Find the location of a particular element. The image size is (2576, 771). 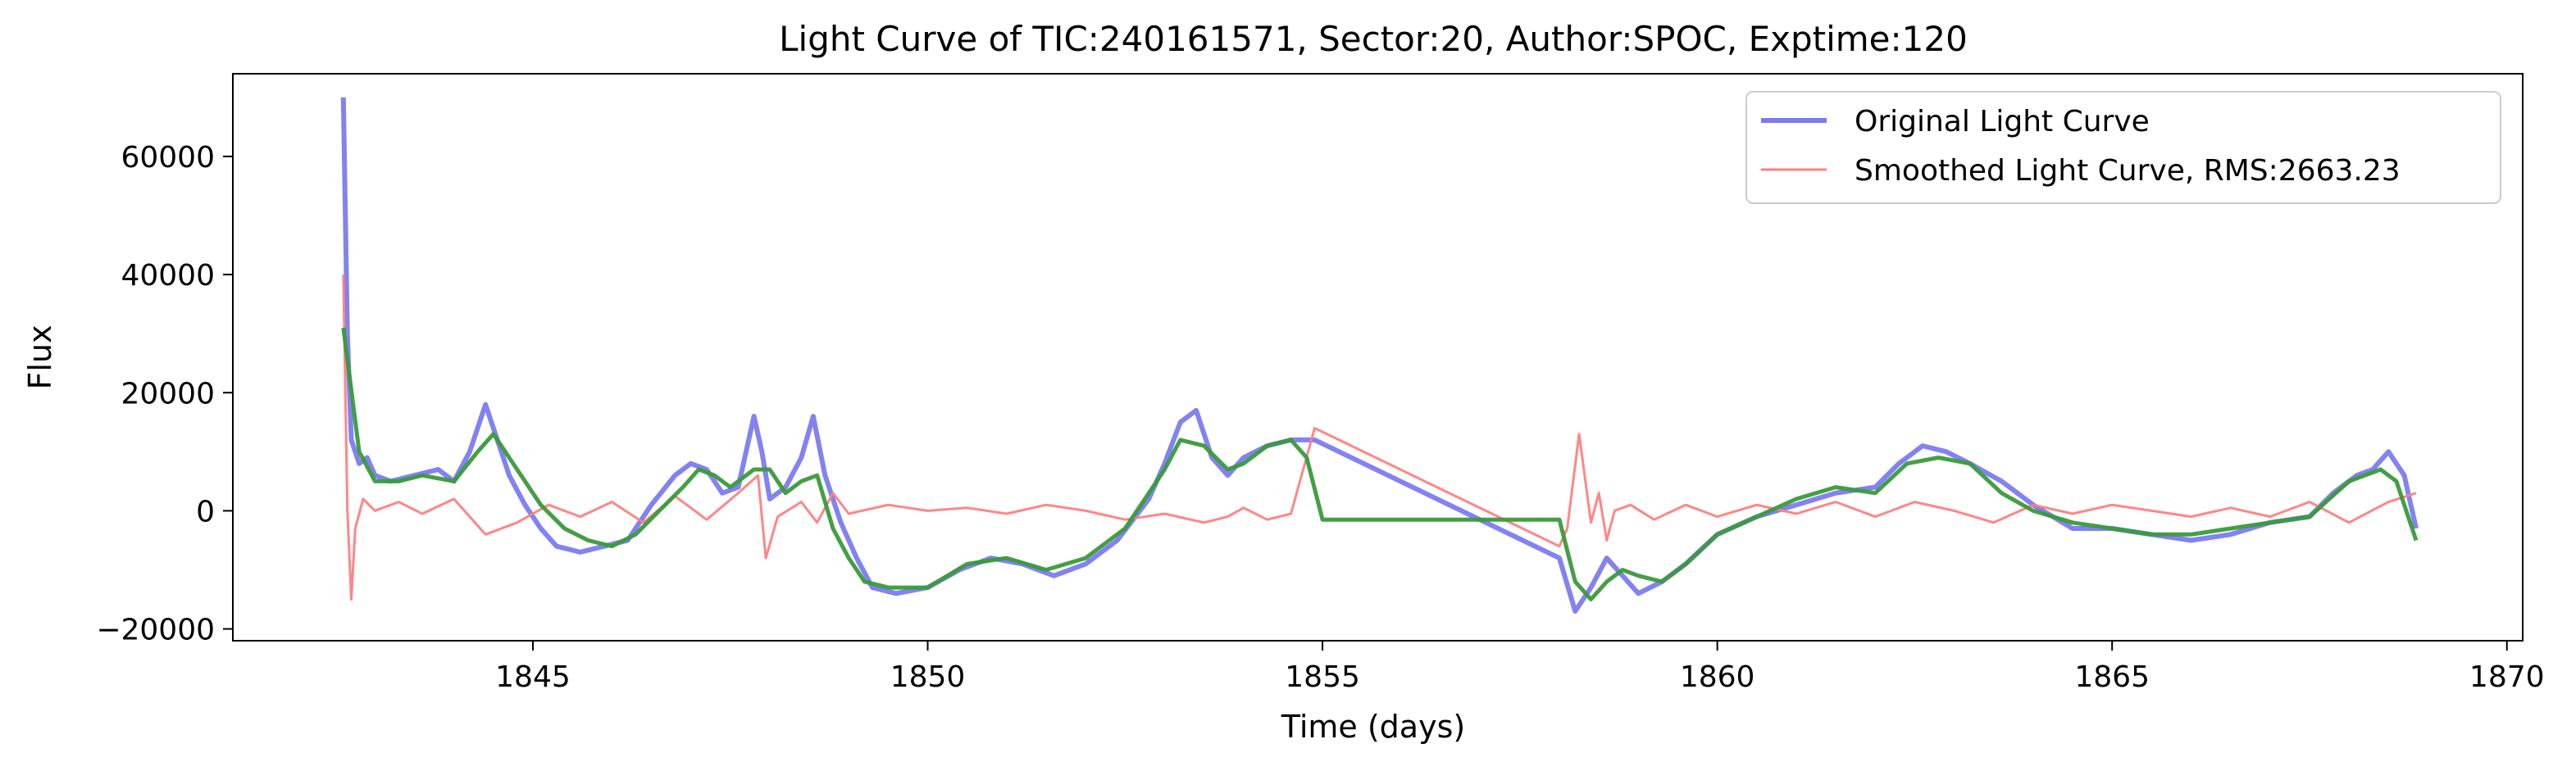

legend-label-smoothed: Smoothed Light Curve, RMS:2663.23 is located at coordinates (2128, 171).